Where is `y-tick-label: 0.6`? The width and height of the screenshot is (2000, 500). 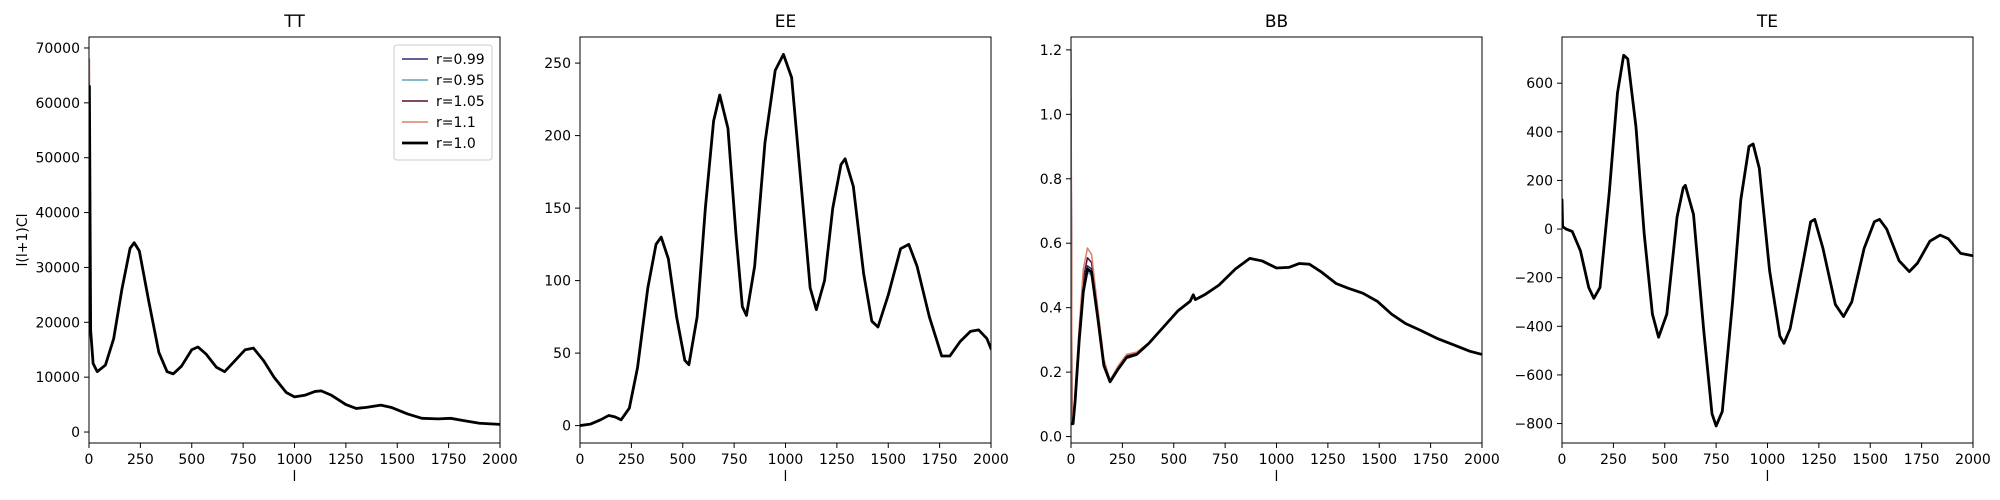 y-tick-label: 0.6 is located at coordinates (1051, 244).